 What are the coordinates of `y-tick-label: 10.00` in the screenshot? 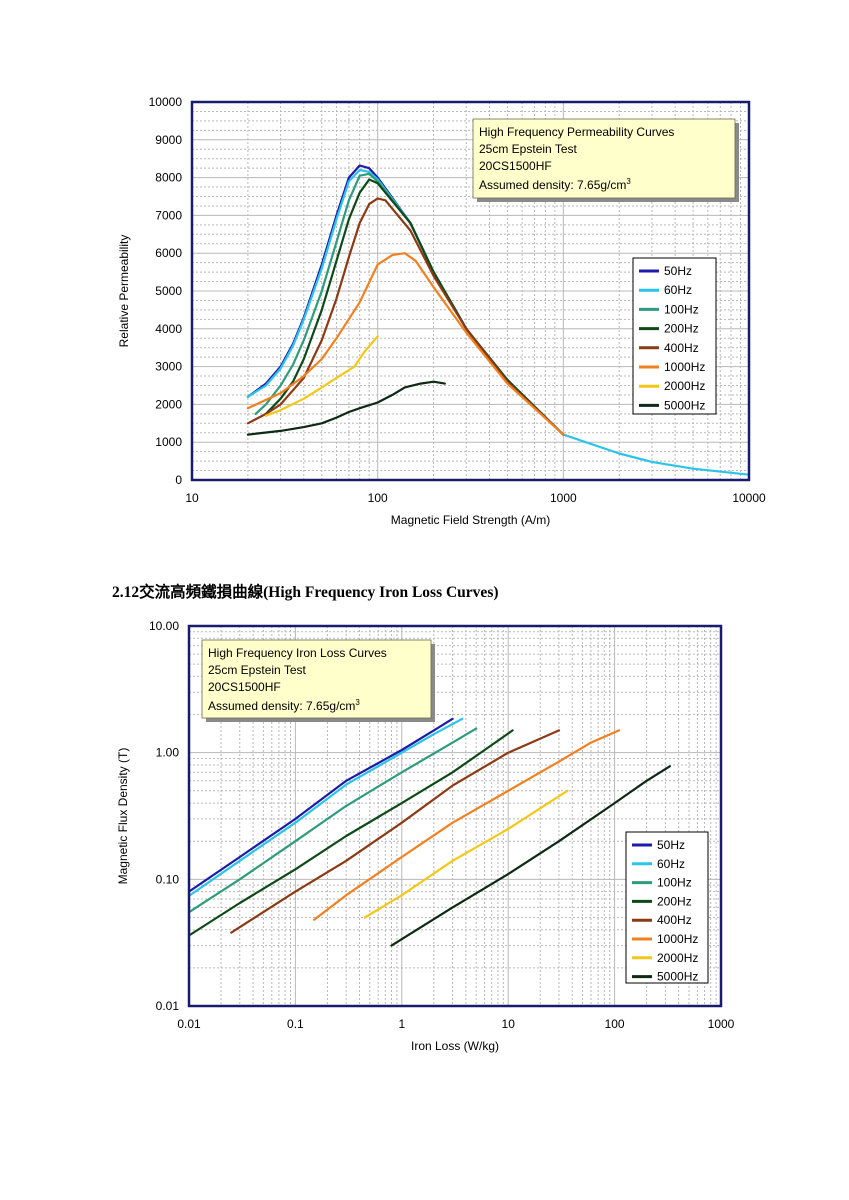 It's located at (164, 626).